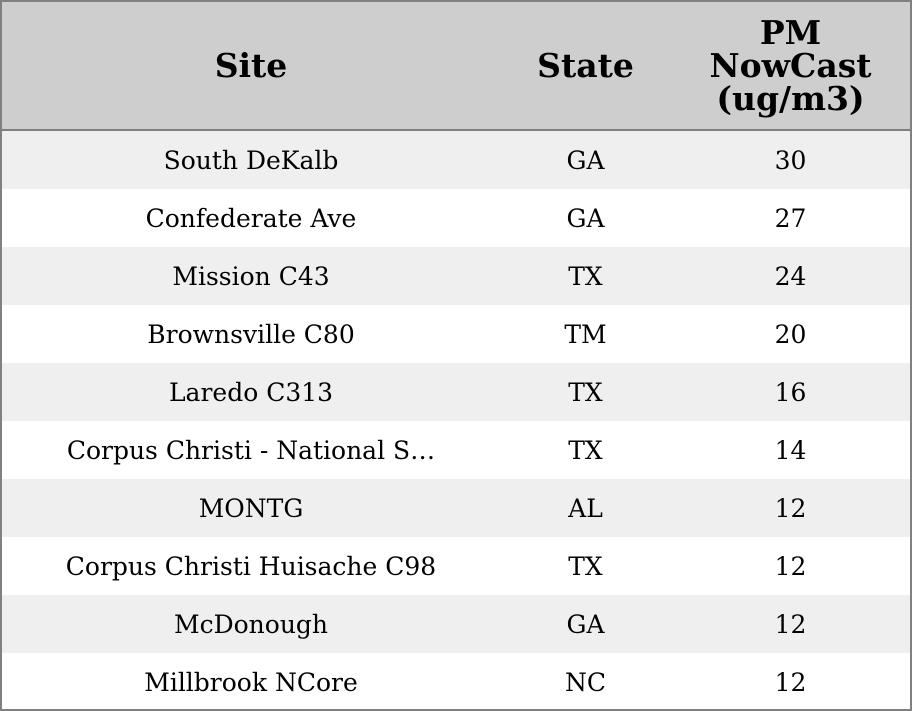 The image size is (912, 711). Describe the element at coordinates (251, 218) in the screenshot. I see `cell-site: Confederate Ave` at that location.